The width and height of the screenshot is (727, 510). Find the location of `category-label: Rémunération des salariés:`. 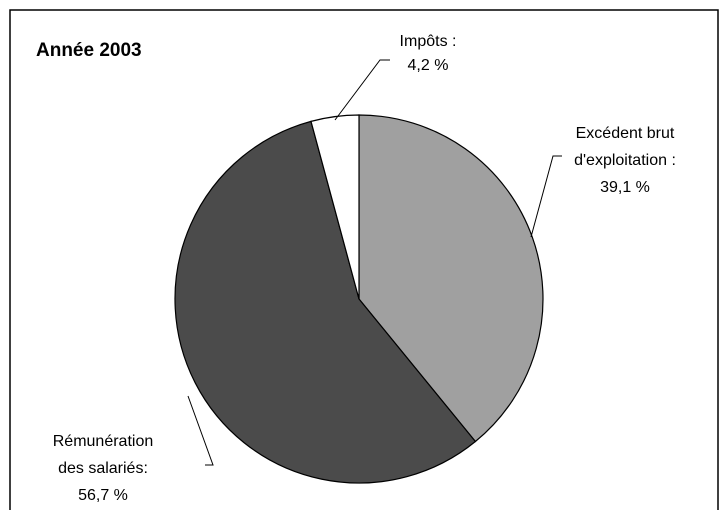

category-label: Rémunération des salariés: is located at coordinates (103, 455).